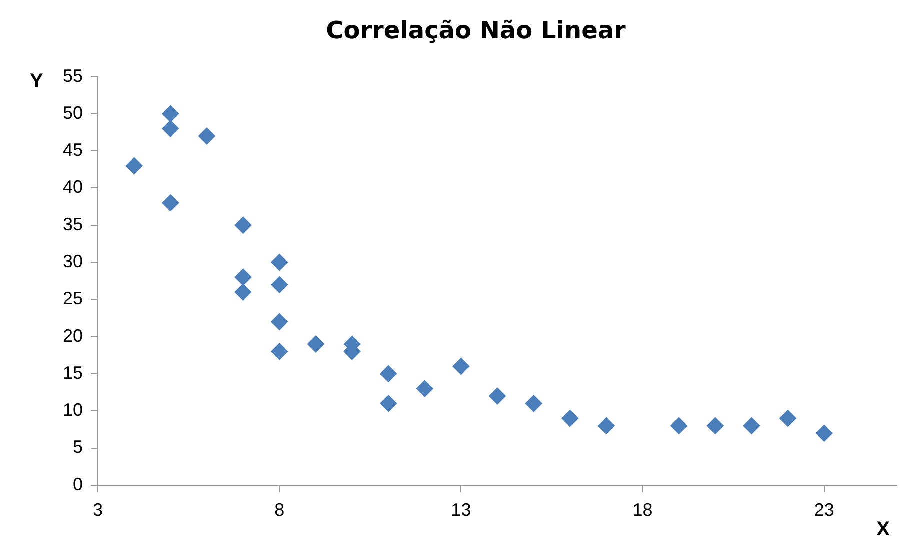 This screenshot has width=907, height=560. I want to click on y-tick-label: 20, so click(73, 336).